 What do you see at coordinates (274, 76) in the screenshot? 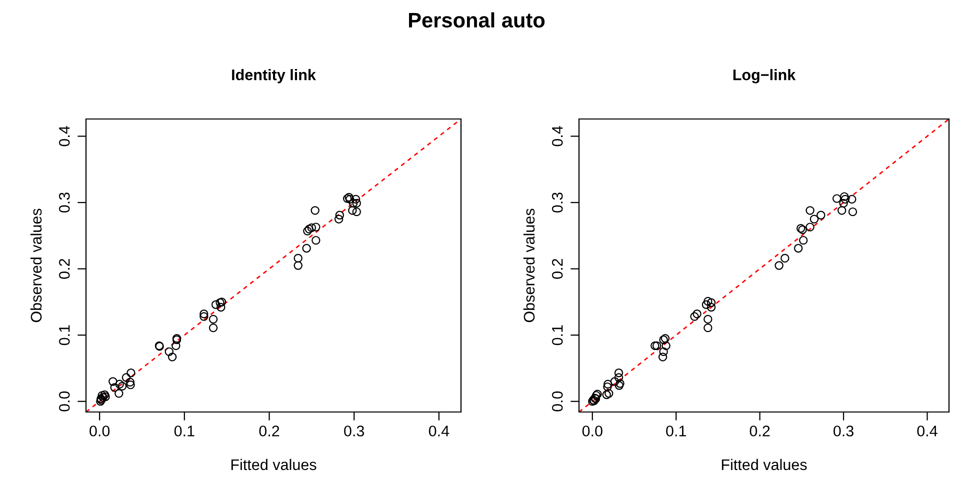
I see `chart-title: Identity link` at bounding box center [274, 76].